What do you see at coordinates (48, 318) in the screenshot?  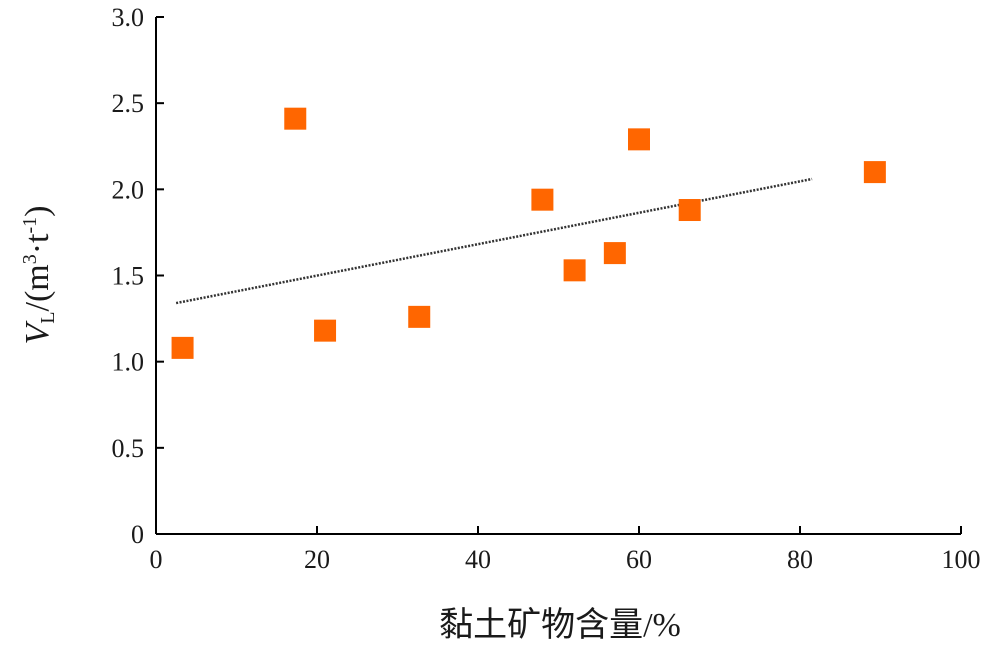 I see `y-axis-subscript: L` at bounding box center [48, 318].